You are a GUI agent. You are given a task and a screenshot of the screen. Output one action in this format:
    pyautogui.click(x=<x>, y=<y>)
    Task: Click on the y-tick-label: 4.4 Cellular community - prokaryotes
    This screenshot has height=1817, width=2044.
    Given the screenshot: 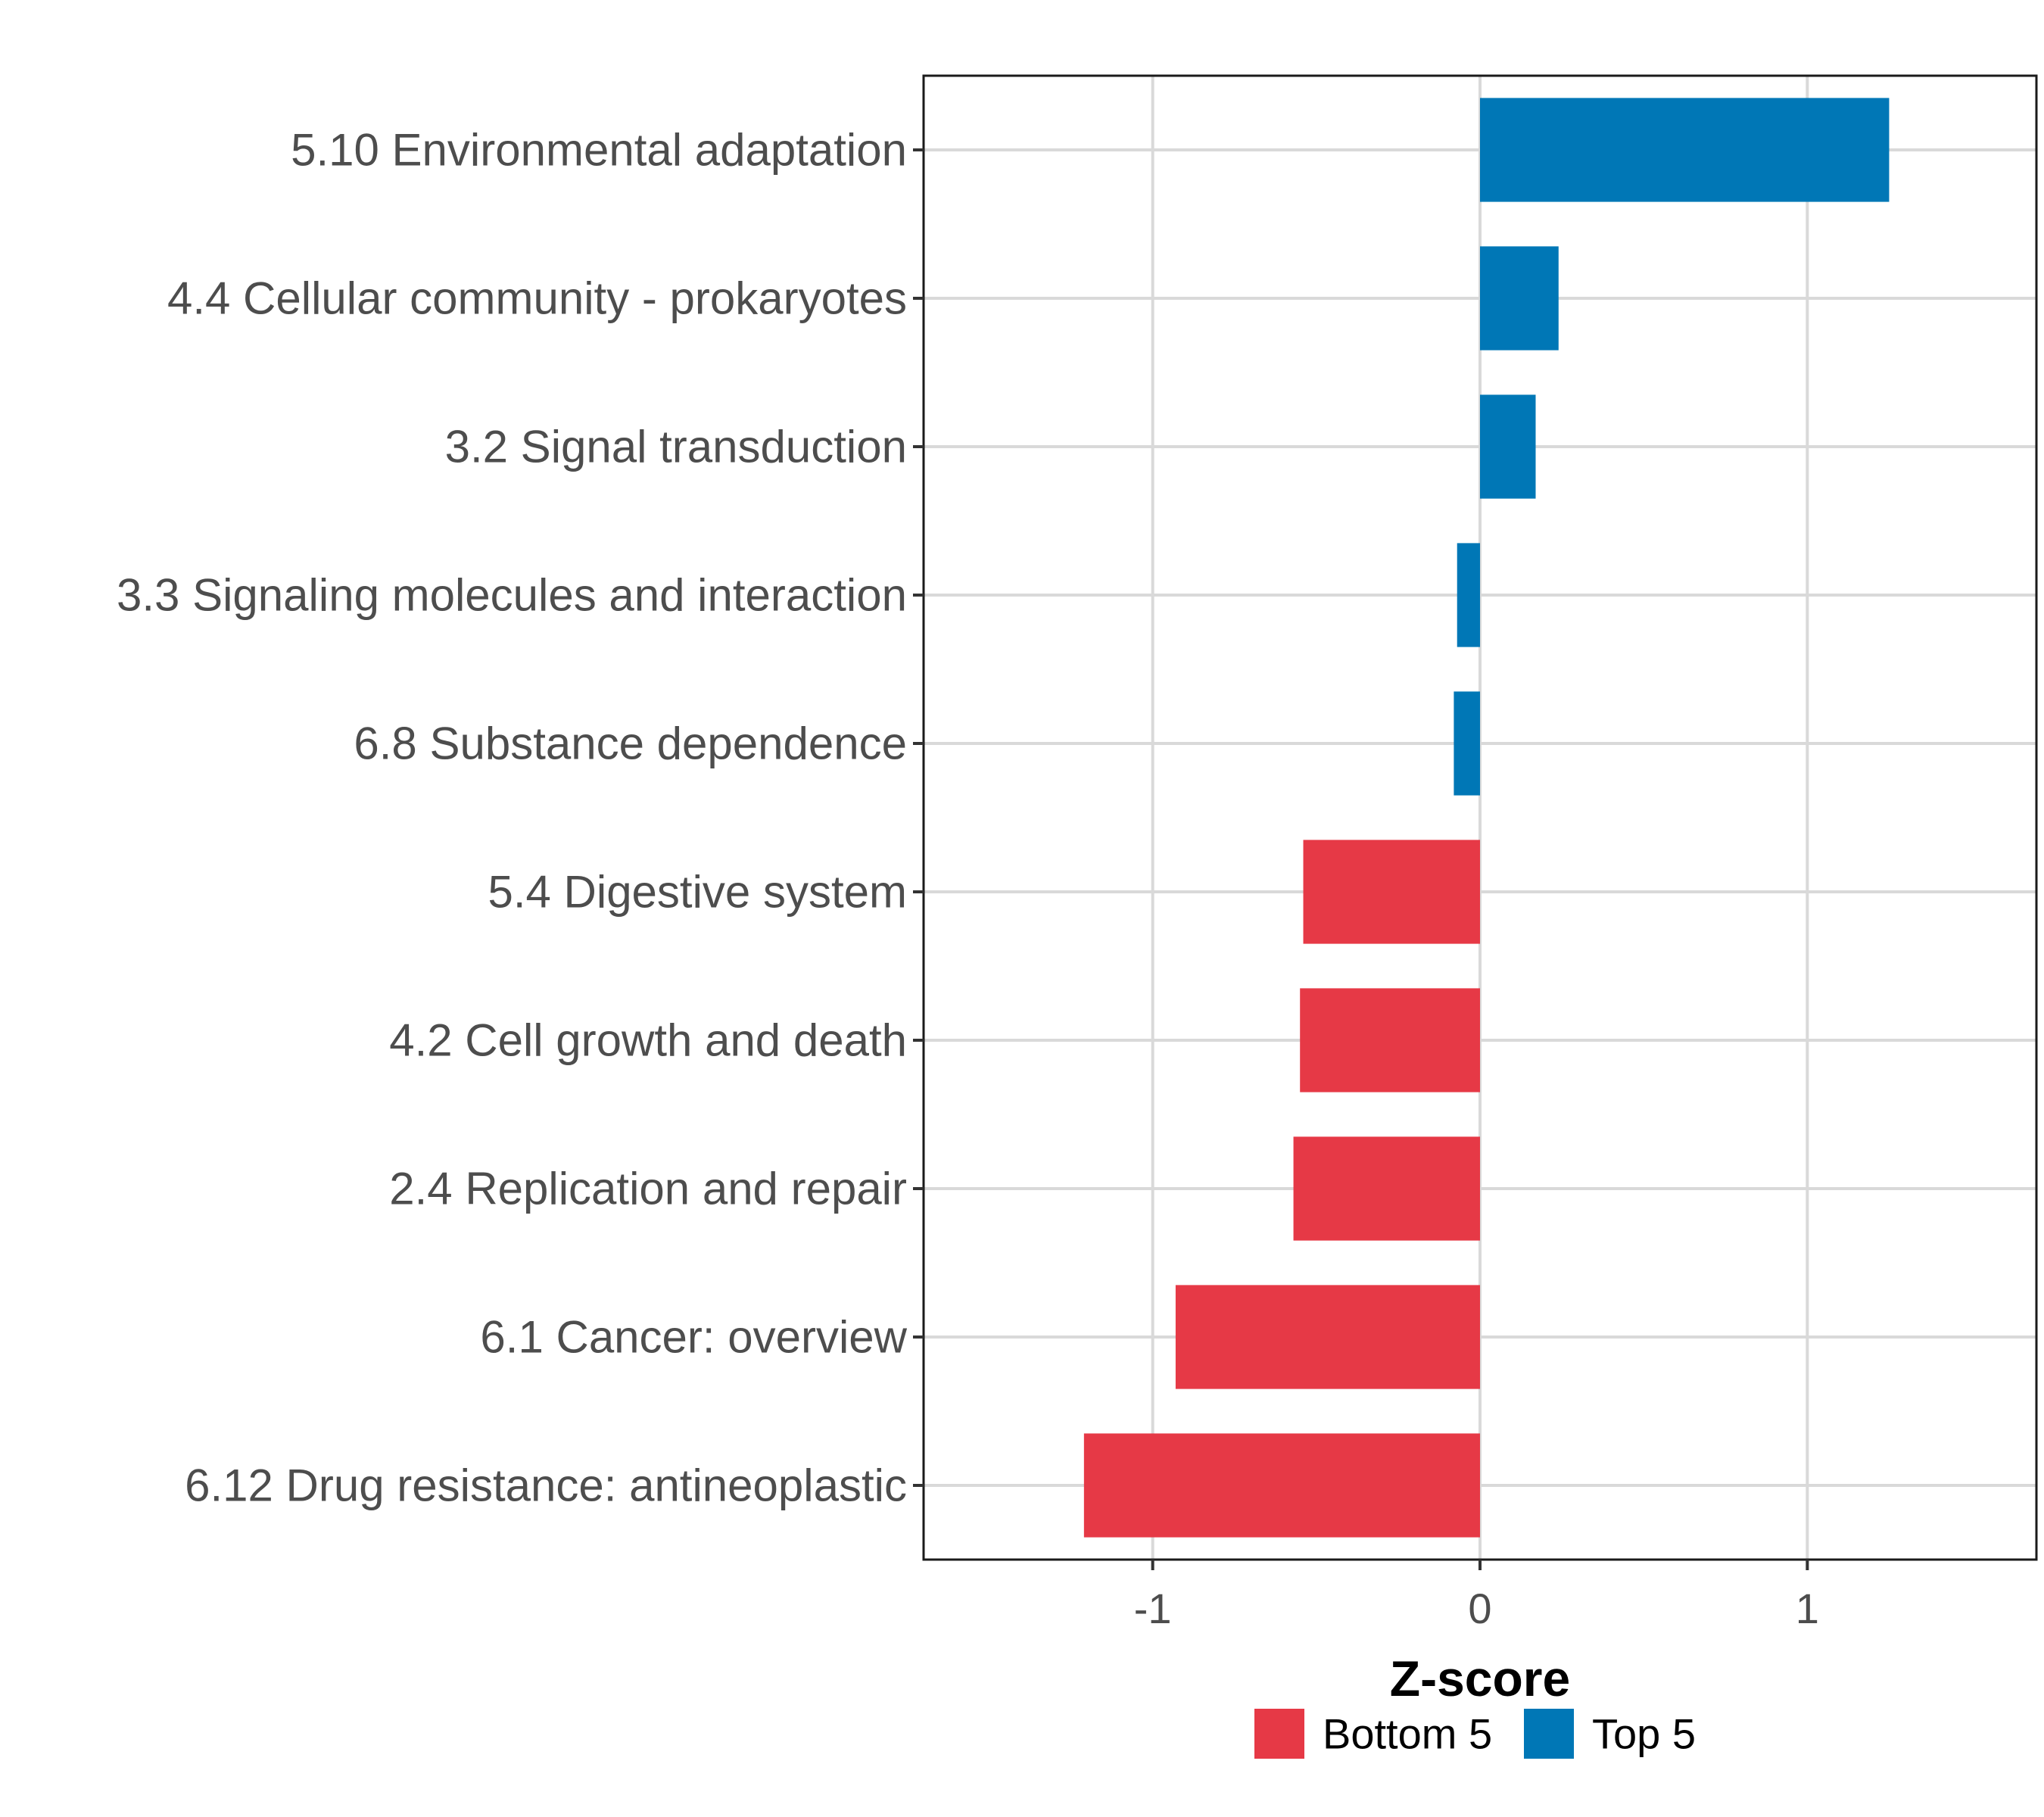 What is the action you would take?
    pyautogui.click(x=537, y=298)
    